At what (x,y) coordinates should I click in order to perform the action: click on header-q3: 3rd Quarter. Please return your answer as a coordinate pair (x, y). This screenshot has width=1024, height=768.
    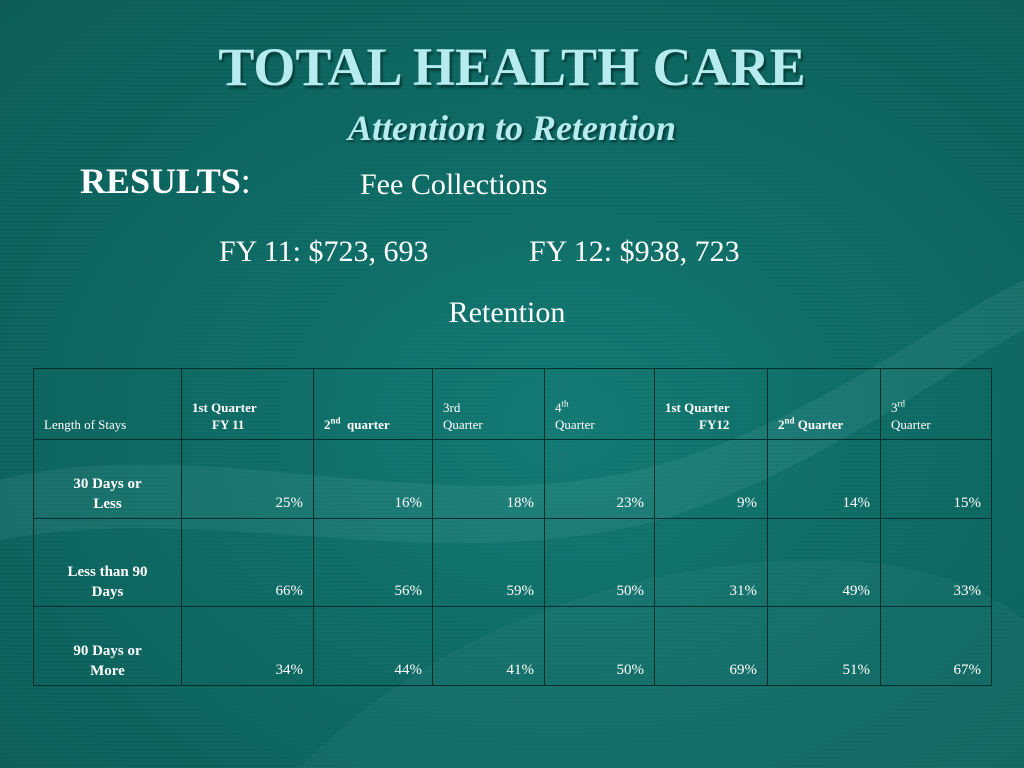
    Looking at the image, I should click on (488, 404).